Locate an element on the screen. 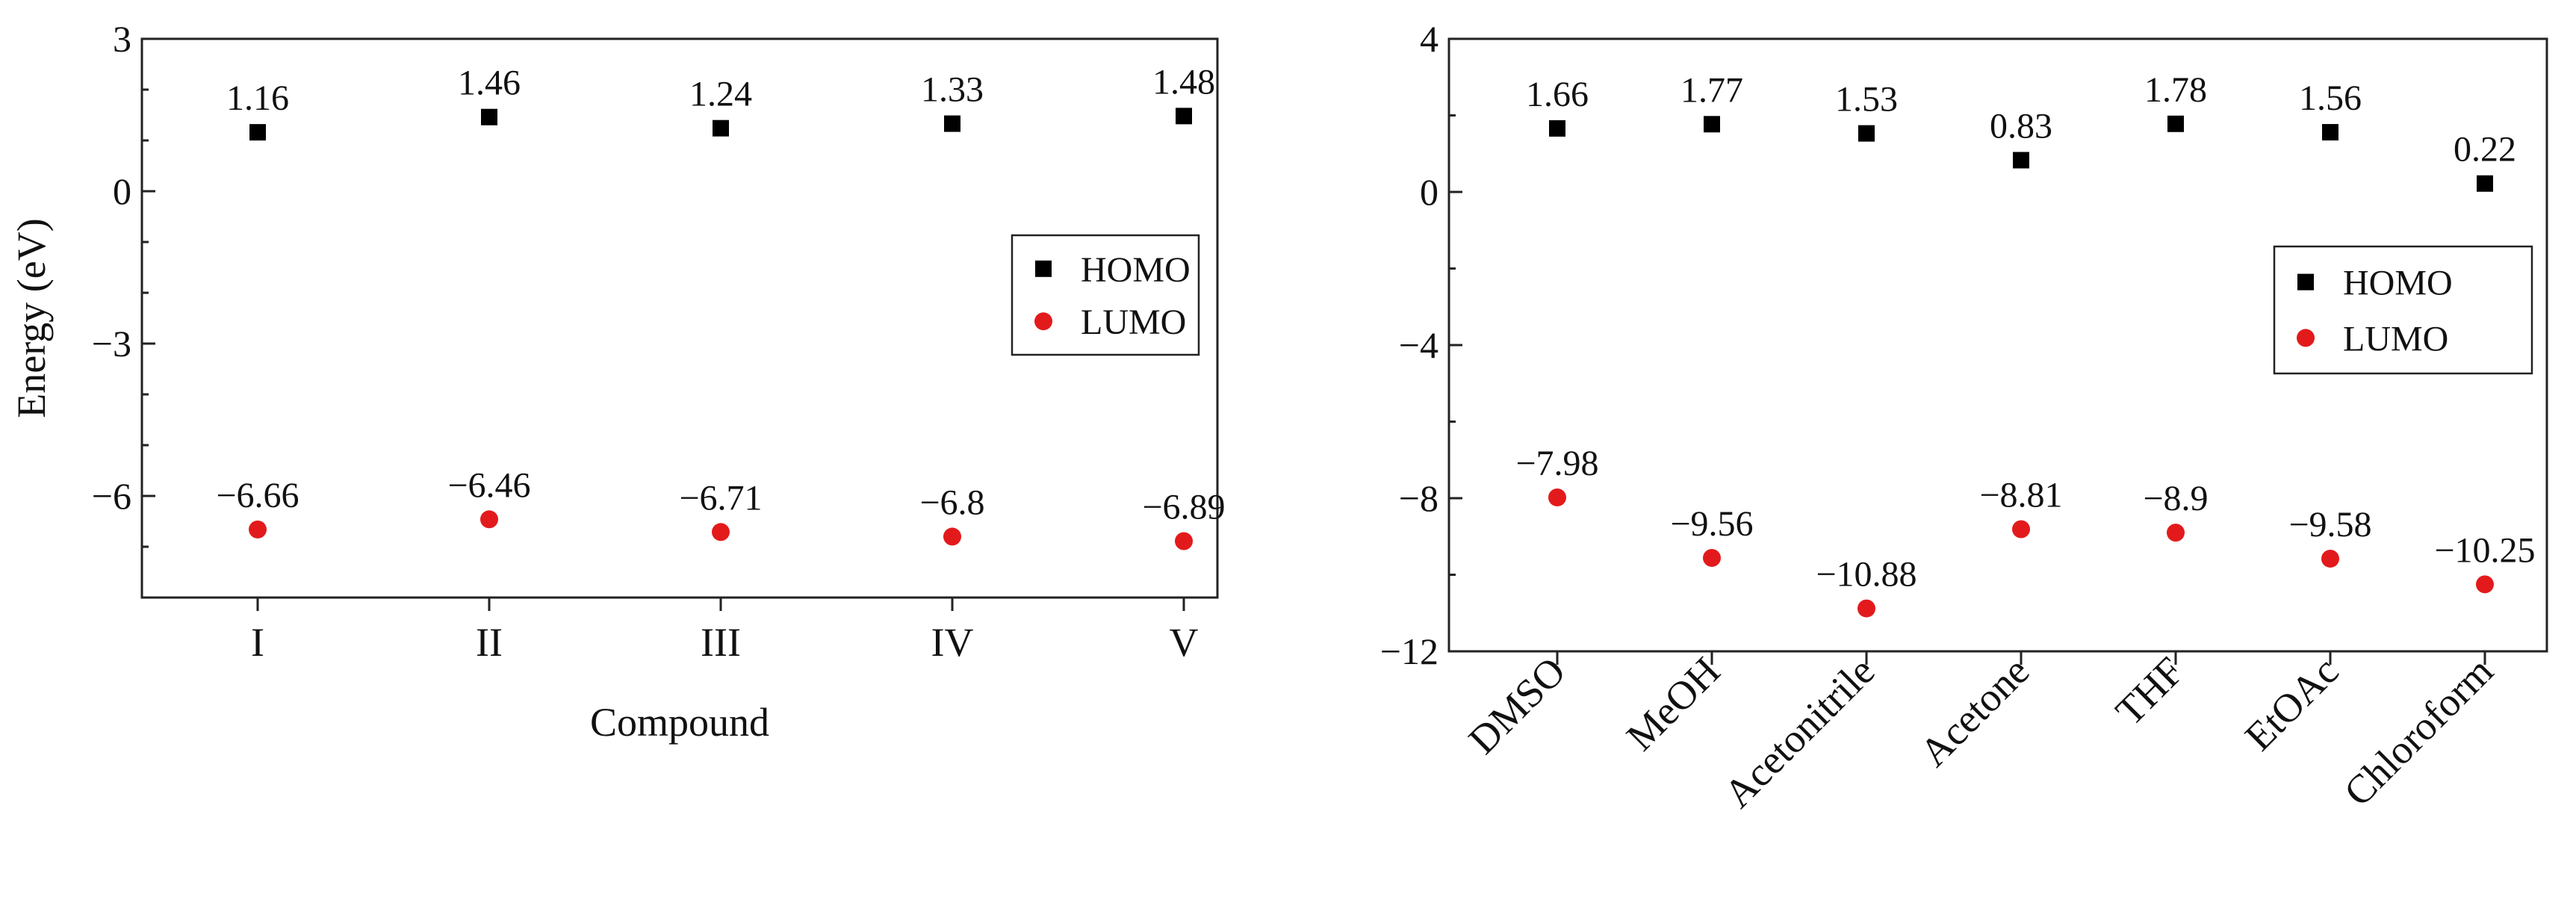  data-label: 1.46 is located at coordinates (490, 83).